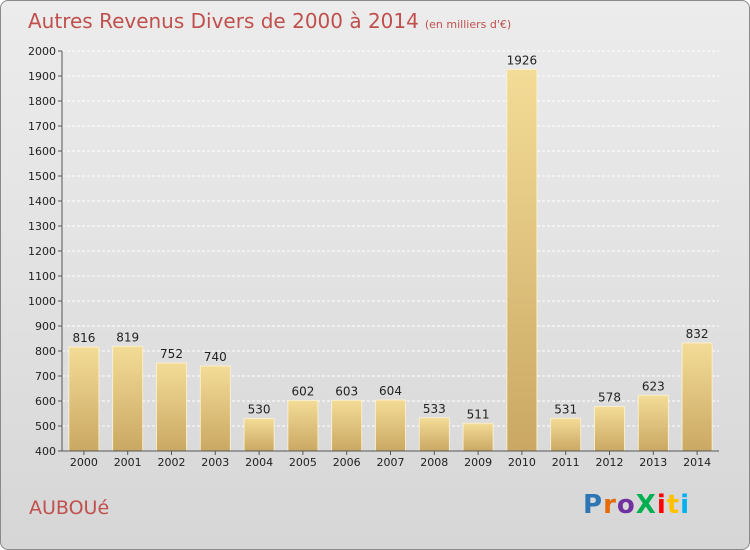  I want to click on proxiti-logo: ProXiti, so click(636, 505).